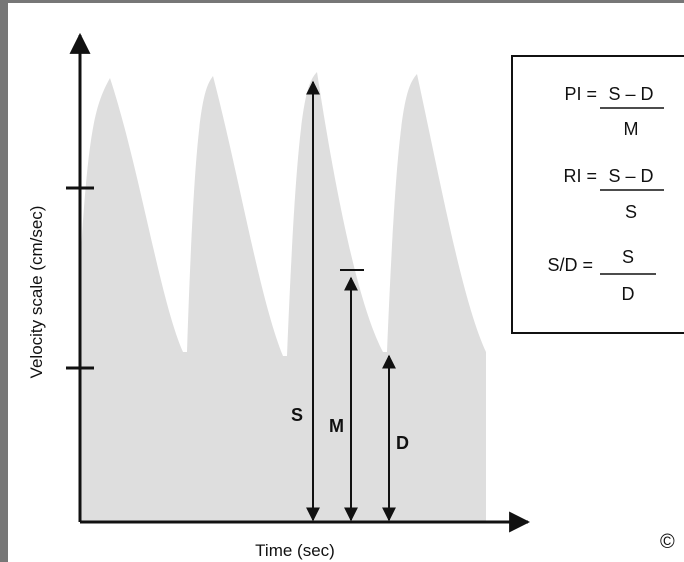  What do you see at coordinates (295, 550) in the screenshot?
I see `x-axis-label: Time (sec)` at bounding box center [295, 550].